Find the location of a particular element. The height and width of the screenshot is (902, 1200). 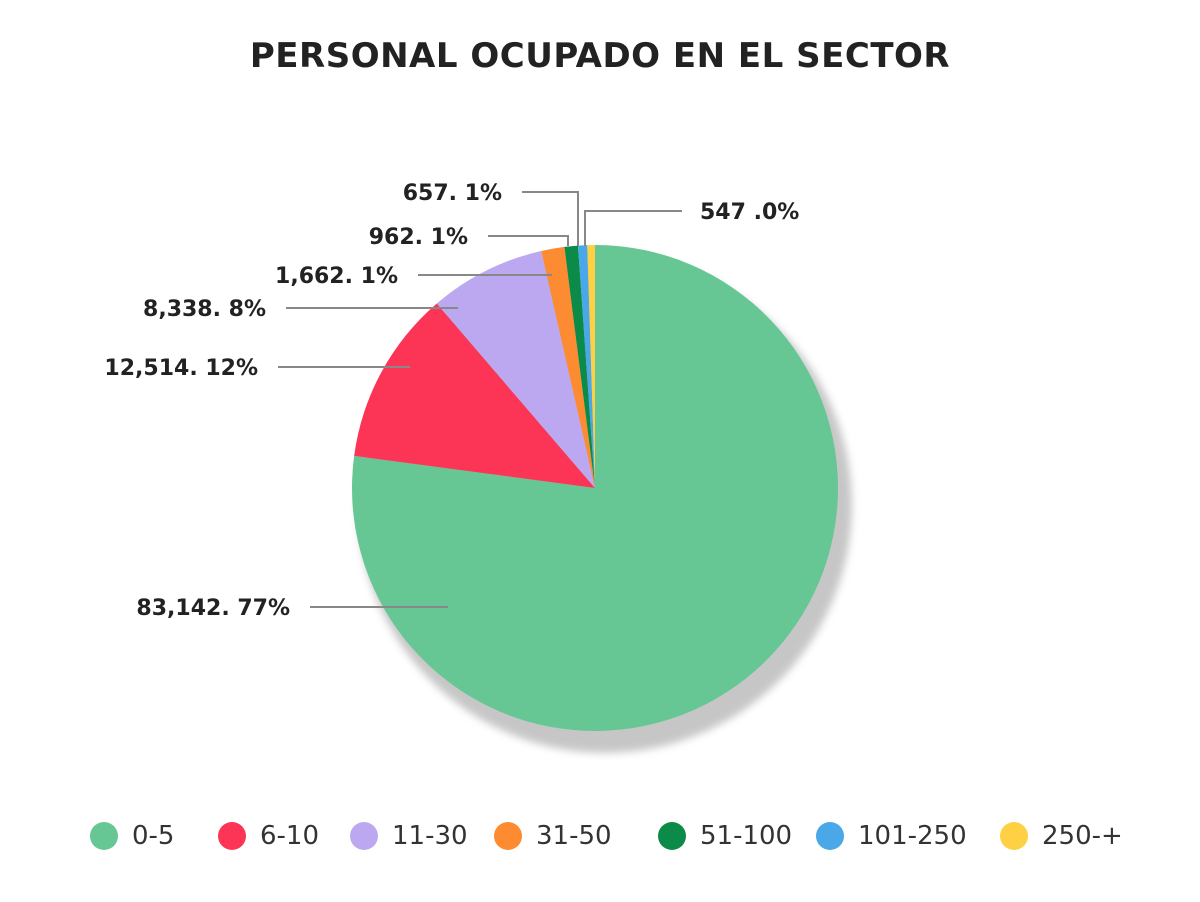

legend-label: 11-30 is located at coordinates (430, 836).